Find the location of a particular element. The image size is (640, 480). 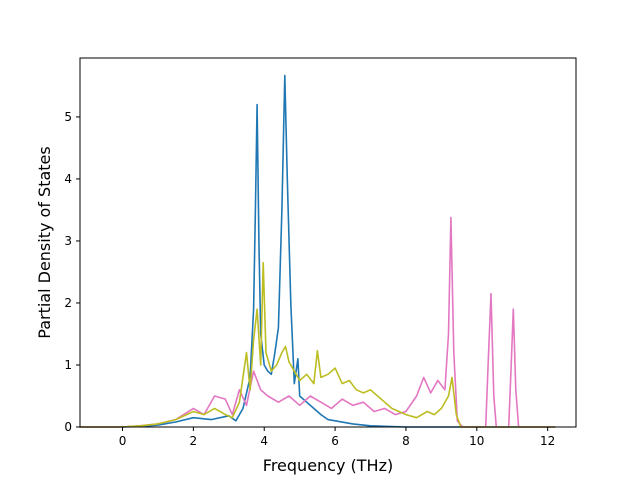

x-tick-label: 12 is located at coordinates (547, 441).